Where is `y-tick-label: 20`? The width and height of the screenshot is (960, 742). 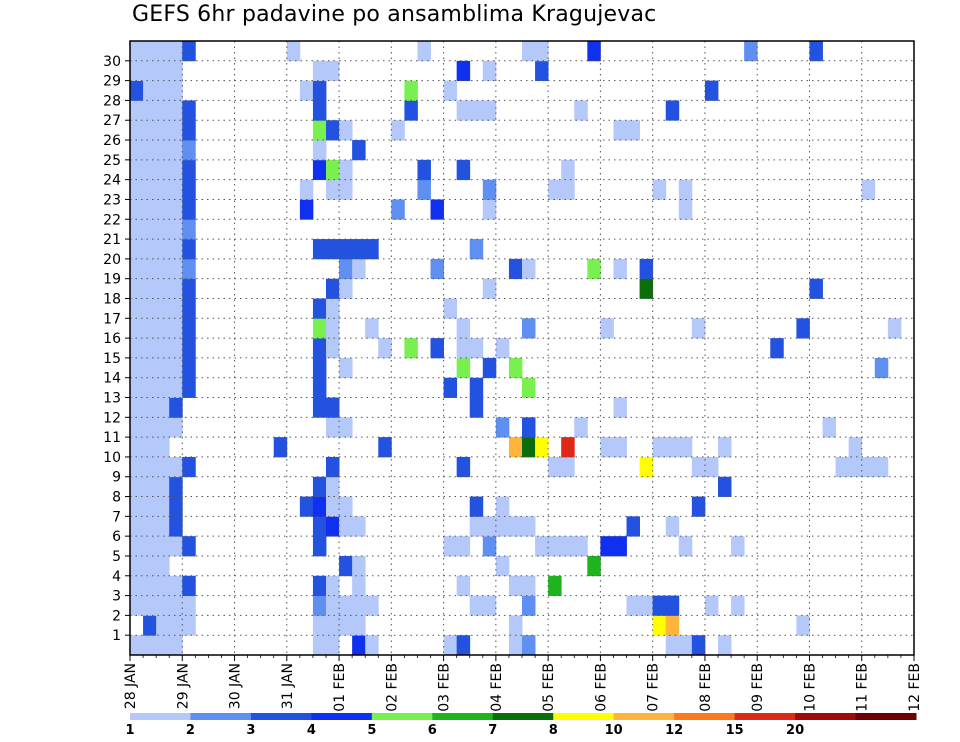 y-tick-label: 20 is located at coordinates (112, 260).